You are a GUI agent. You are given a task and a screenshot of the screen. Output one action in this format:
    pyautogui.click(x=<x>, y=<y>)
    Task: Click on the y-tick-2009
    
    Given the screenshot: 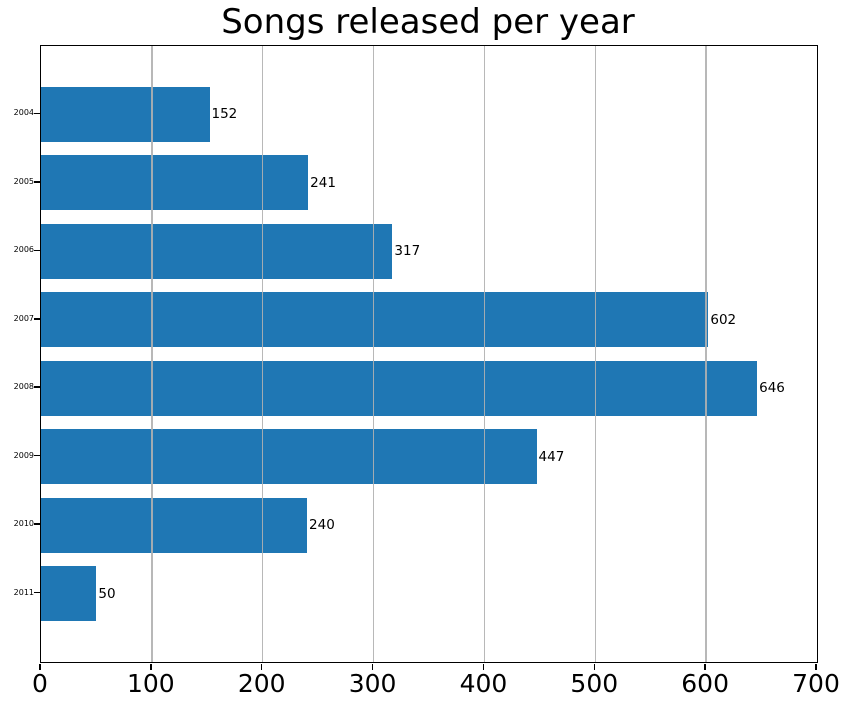 What is the action you would take?
    pyautogui.click(x=37, y=455)
    